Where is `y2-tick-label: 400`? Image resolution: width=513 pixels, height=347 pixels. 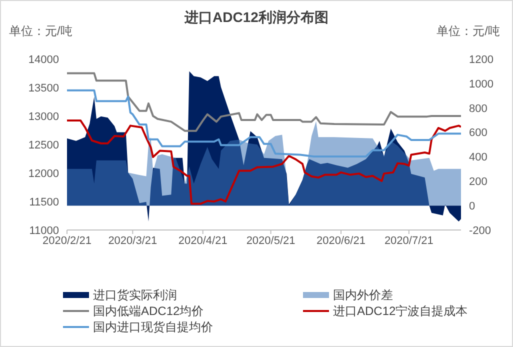 y2-tick-label: 400 is located at coordinates (478, 158).